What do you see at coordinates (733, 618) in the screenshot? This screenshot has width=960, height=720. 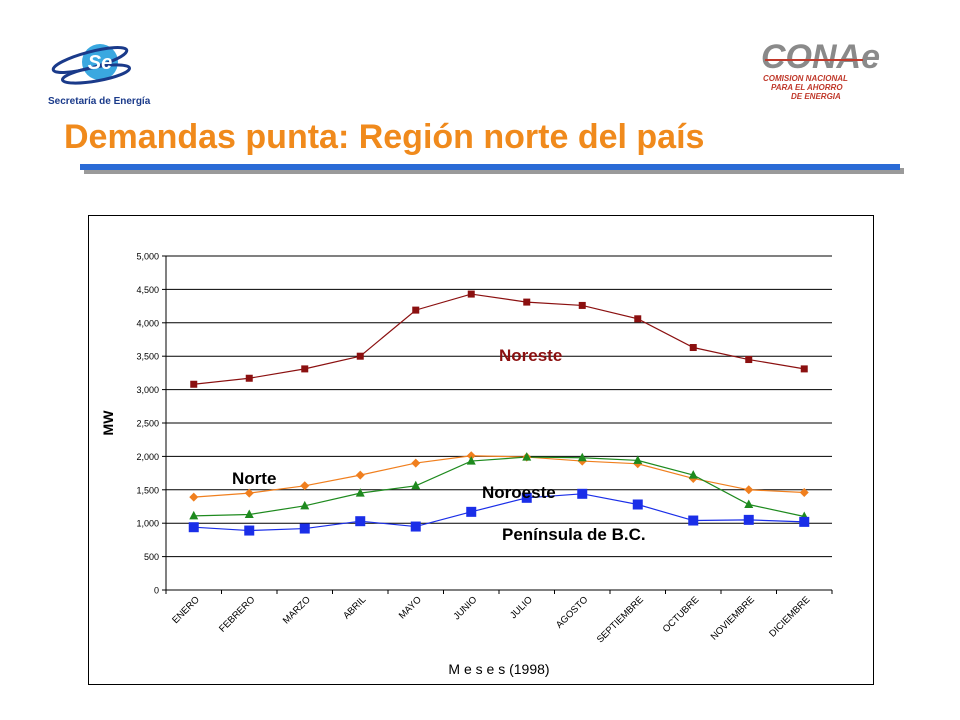 I see `x-tick-label: NOVIEMBRE` at bounding box center [733, 618].